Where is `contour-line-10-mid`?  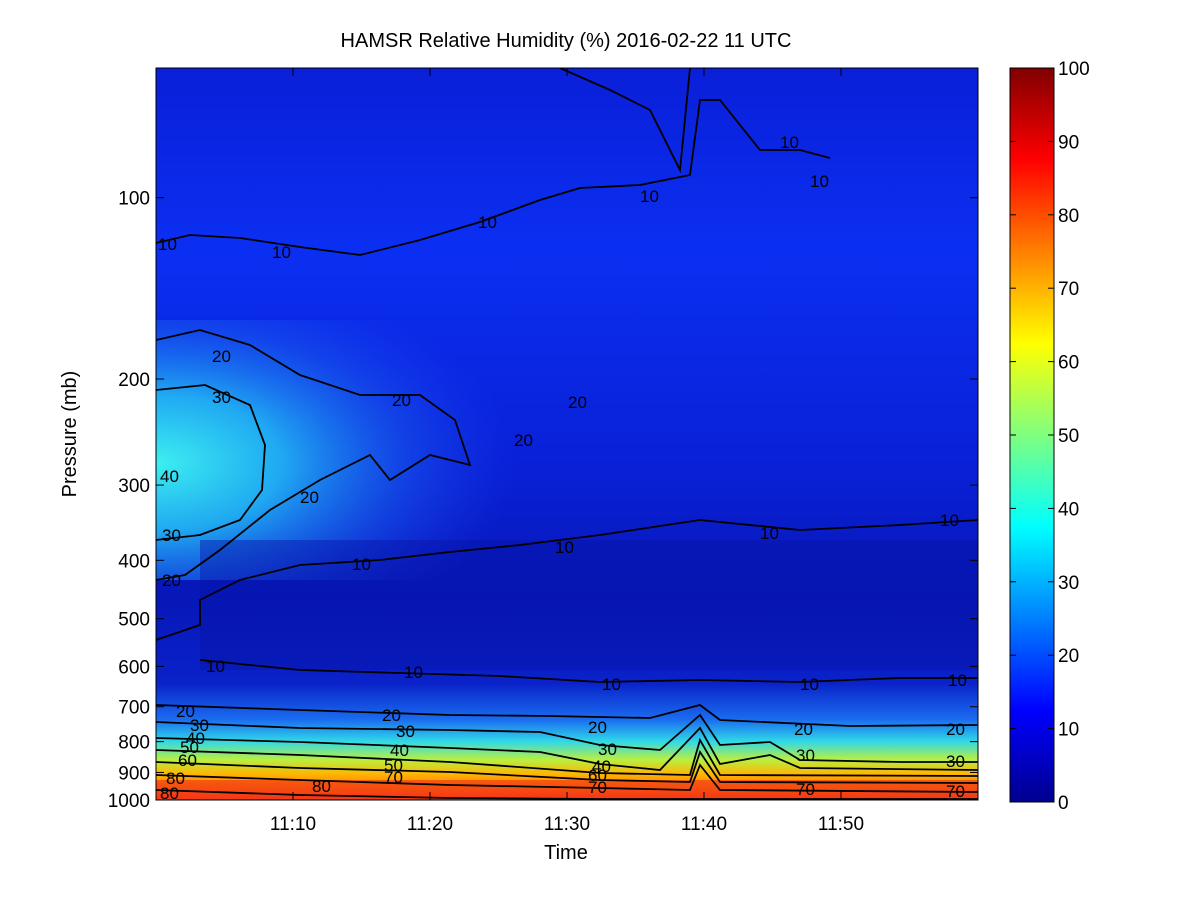 contour-line-10-mid is located at coordinates (567, 580).